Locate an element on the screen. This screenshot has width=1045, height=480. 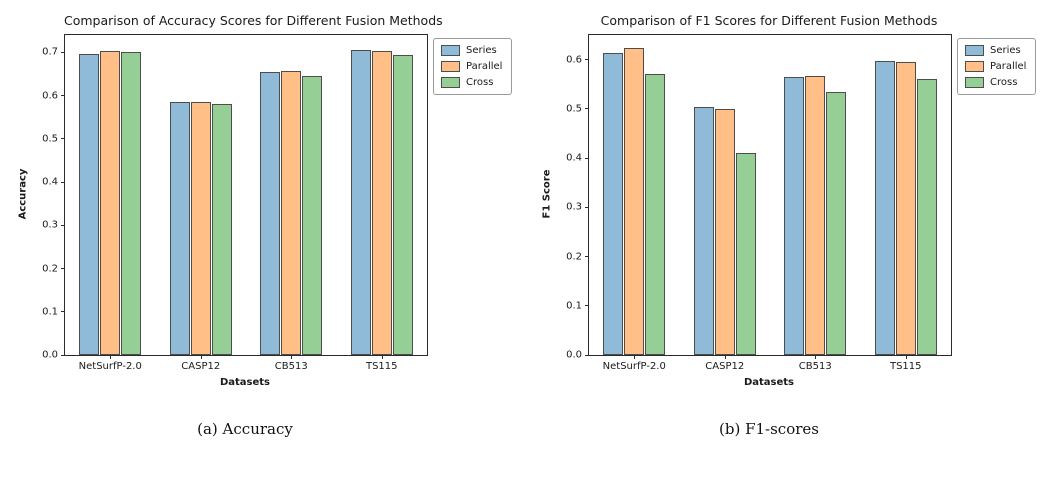
figure-captions: (a) Accuracy (b) F1-scores is located at coordinates (526, 429).